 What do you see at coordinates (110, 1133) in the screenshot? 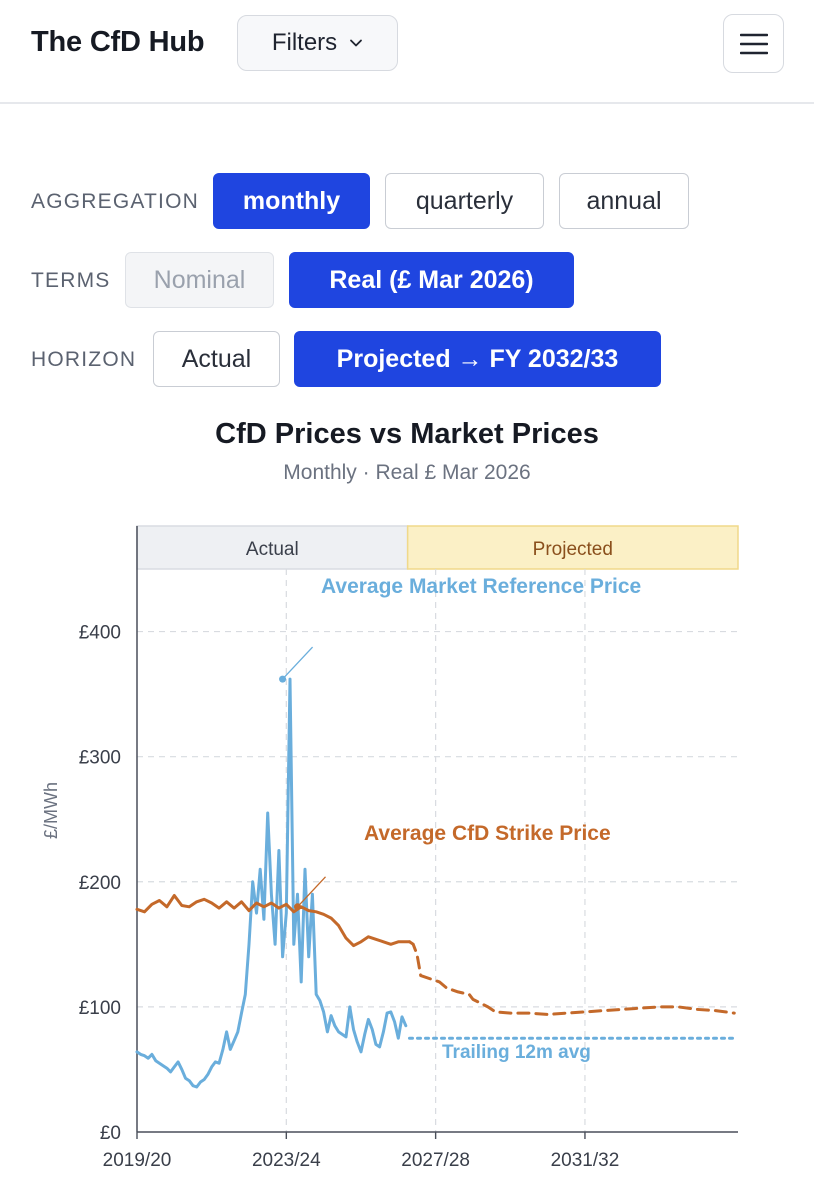
I see `y-tick-label: £0` at bounding box center [110, 1133].